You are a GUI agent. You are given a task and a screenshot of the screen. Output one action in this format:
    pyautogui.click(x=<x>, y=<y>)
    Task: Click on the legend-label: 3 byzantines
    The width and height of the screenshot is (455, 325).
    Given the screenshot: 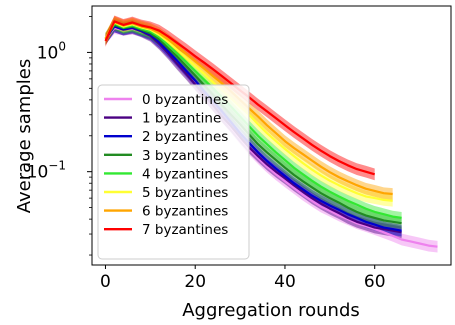 What is the action you would take?
    pyautogui.click(x=185, y=156)
    